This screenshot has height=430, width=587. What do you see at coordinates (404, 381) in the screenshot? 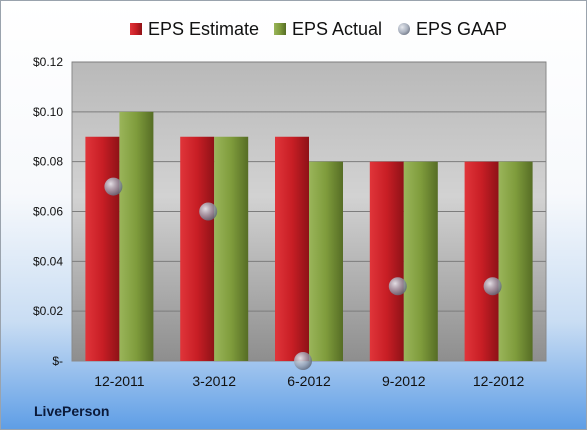
I see `x-tick-label: 9-2012` at bounding box center [404, 381].